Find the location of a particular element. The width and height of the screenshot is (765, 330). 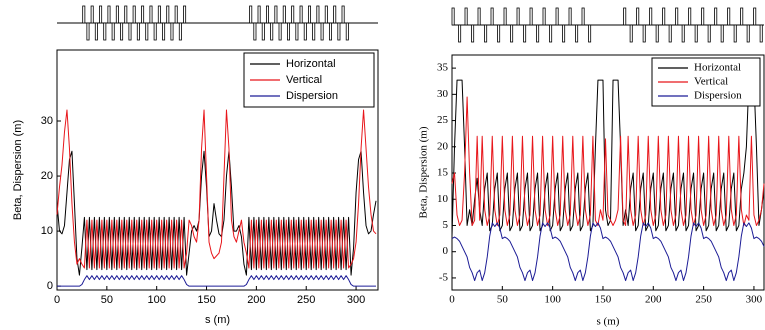

y-tick-label: 20 is located at coordinates (47, 176).